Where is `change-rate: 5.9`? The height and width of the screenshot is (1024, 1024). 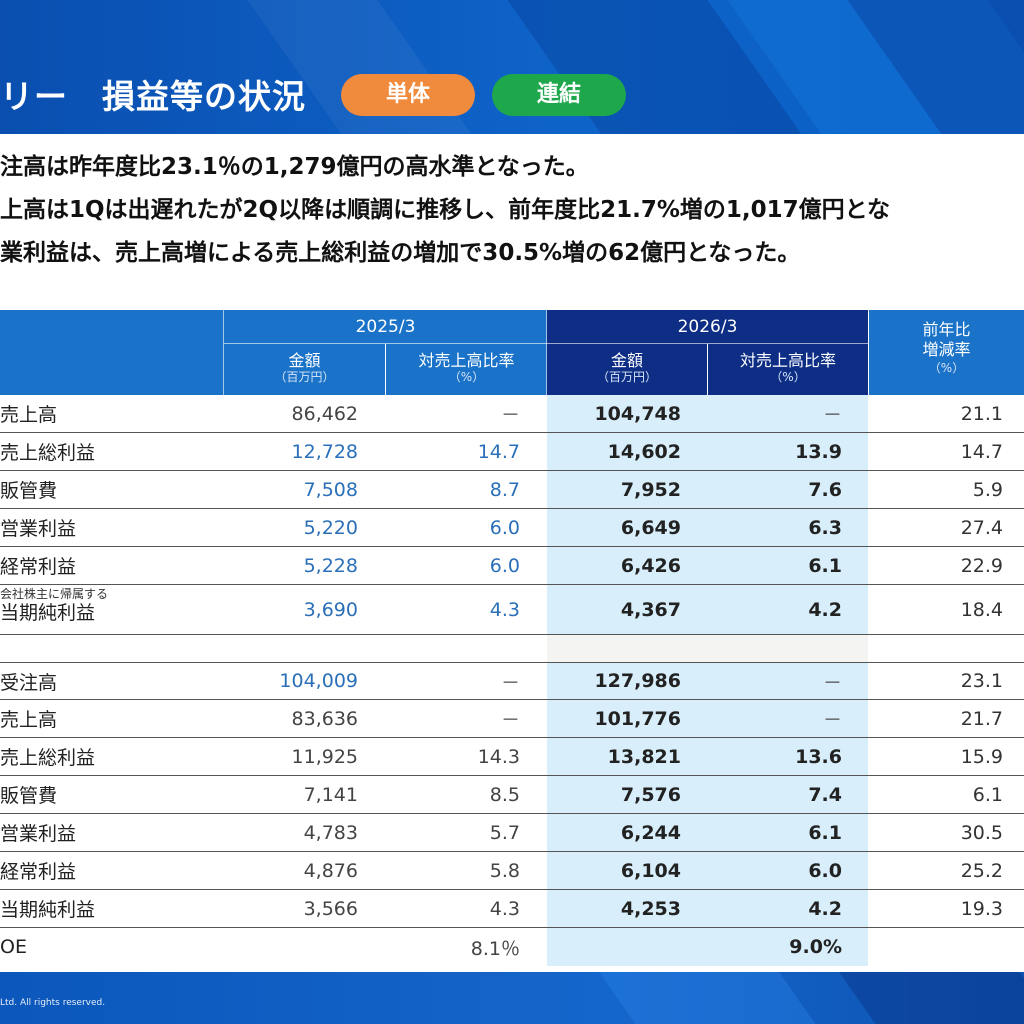
change-rate: 5.9 is located at coordinates (987, 489).